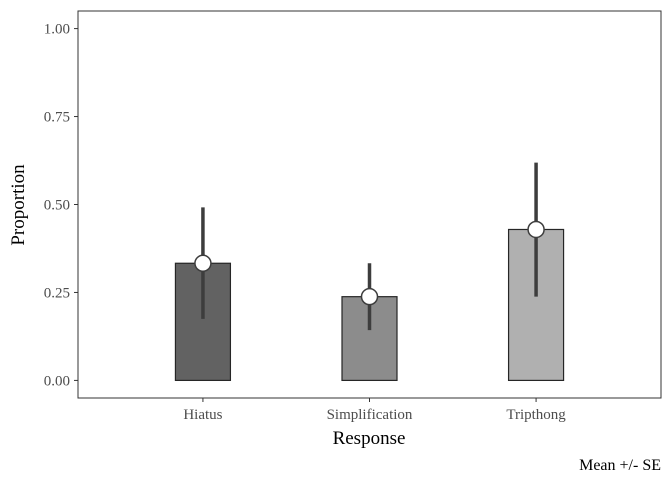  Describe the element at coordinates (620, 465) in the screenshot. I see `chart-caption: Mean +/- SE` at that location.